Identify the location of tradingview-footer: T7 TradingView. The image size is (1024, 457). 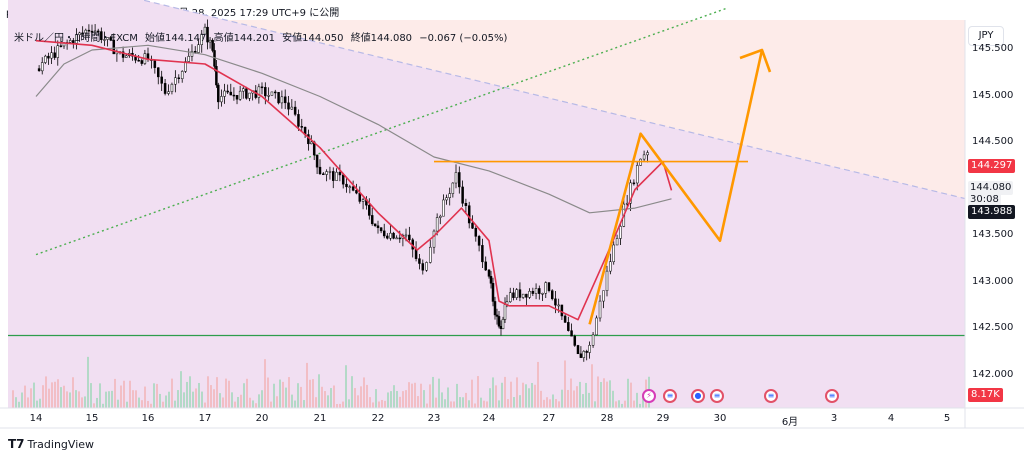
(51, 444).